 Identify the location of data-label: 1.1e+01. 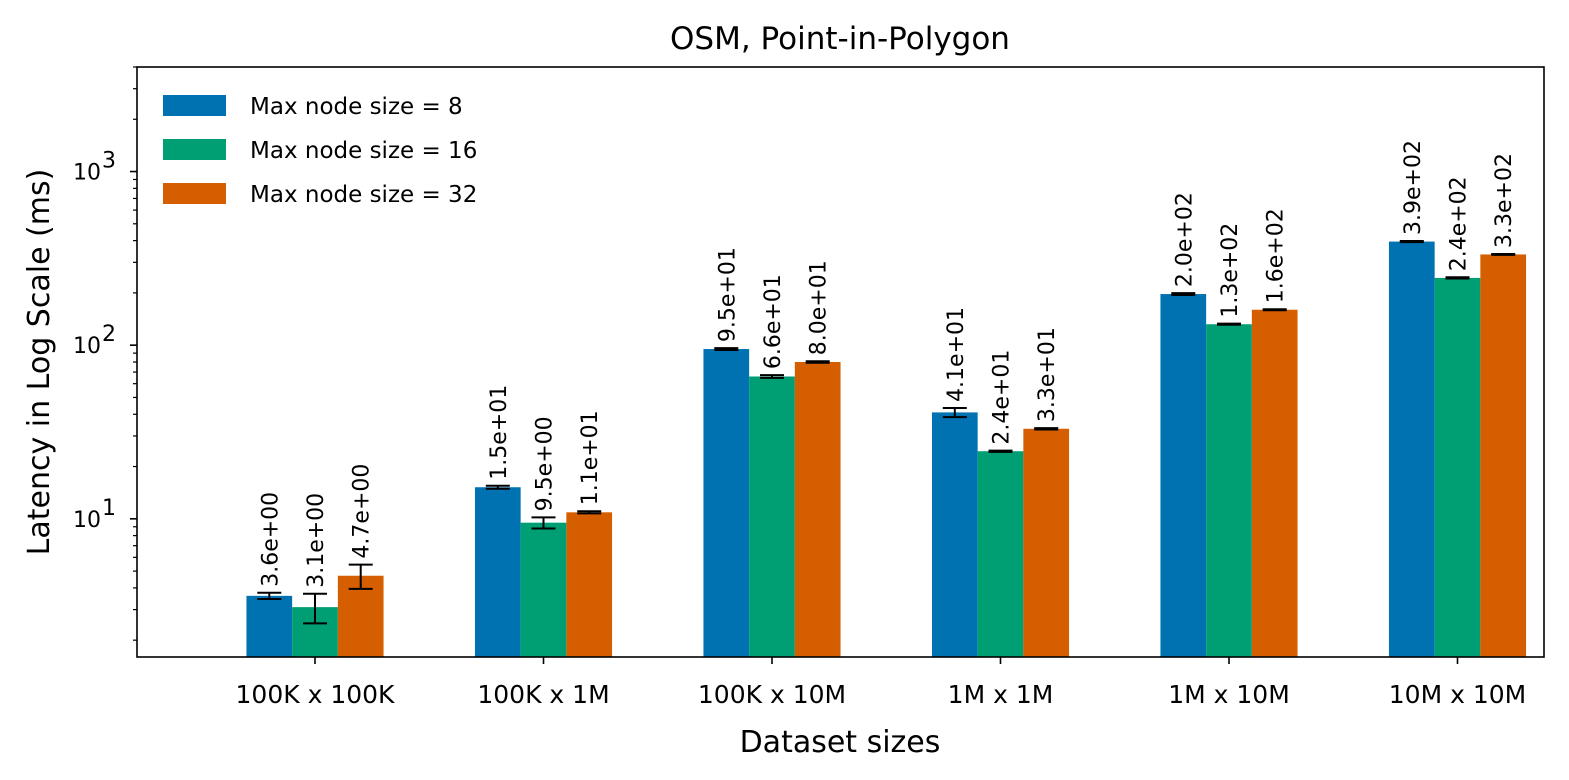
(590, 457).